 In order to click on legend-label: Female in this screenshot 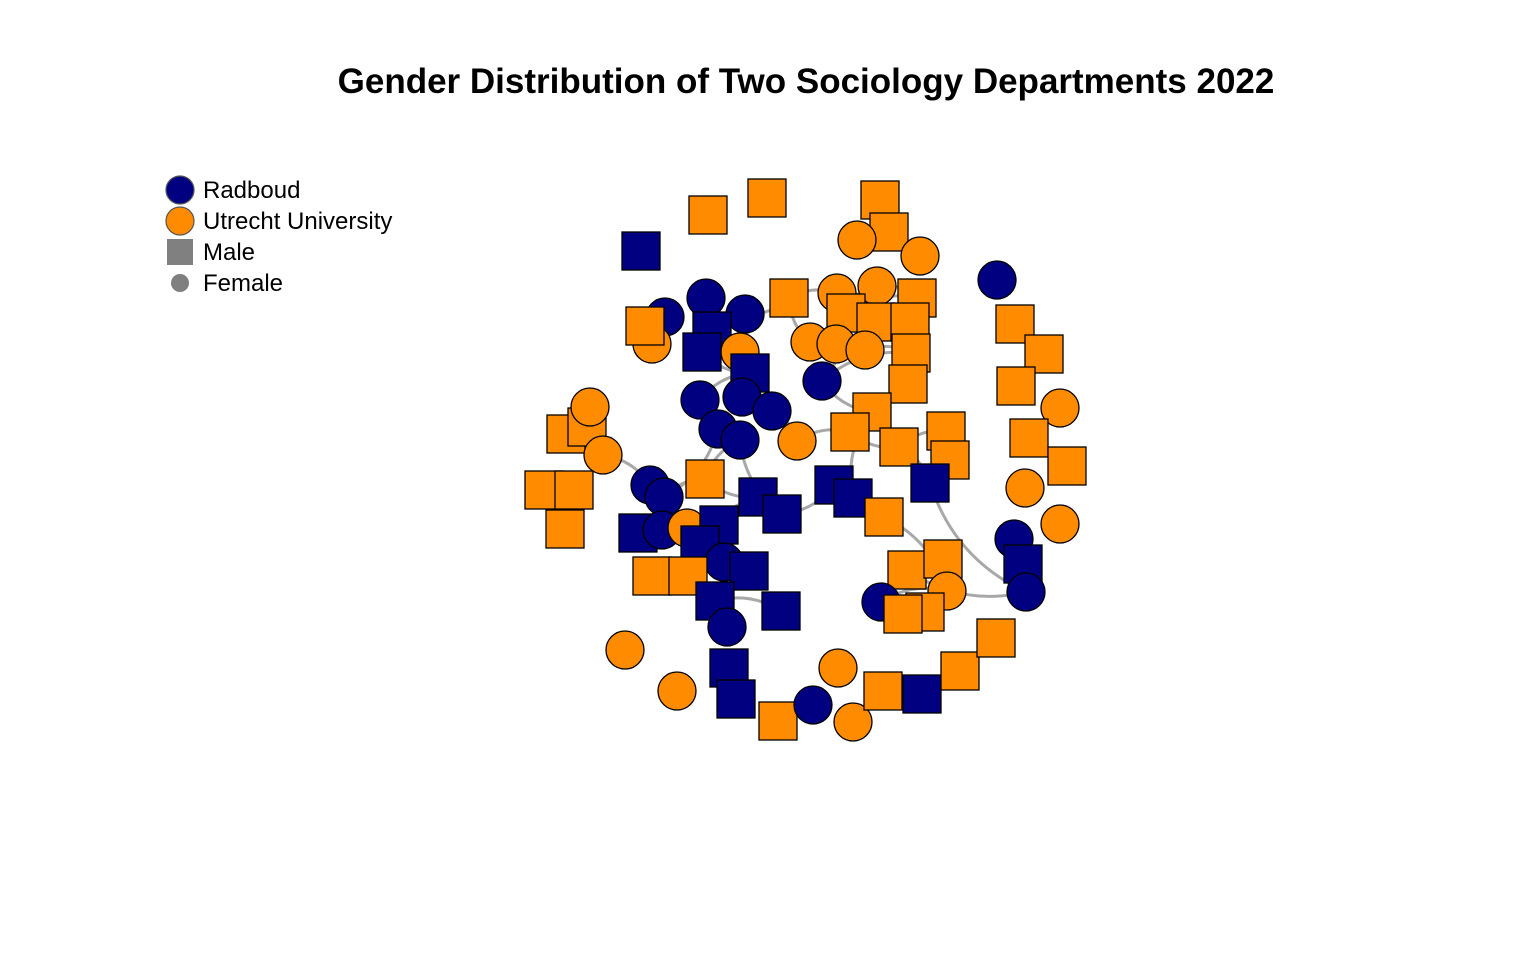, I will do `click(243, 283)`.